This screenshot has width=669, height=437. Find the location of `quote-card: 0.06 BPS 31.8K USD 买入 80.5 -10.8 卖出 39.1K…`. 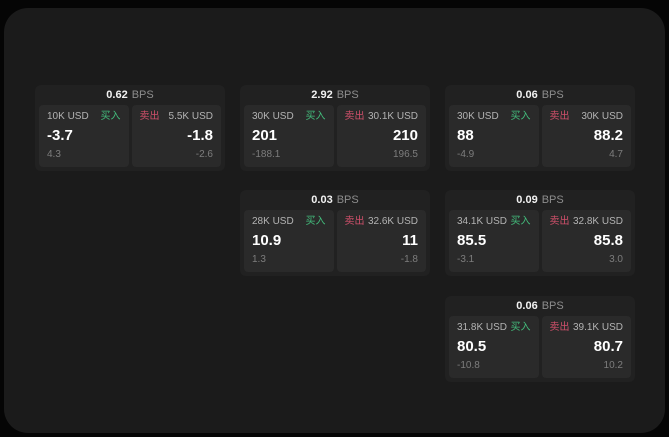

quote-card: 0.06 BPS 31.8K USD 买入 80.5 -10.8 卖出 39.1K… is located at coordinates (540, 339).